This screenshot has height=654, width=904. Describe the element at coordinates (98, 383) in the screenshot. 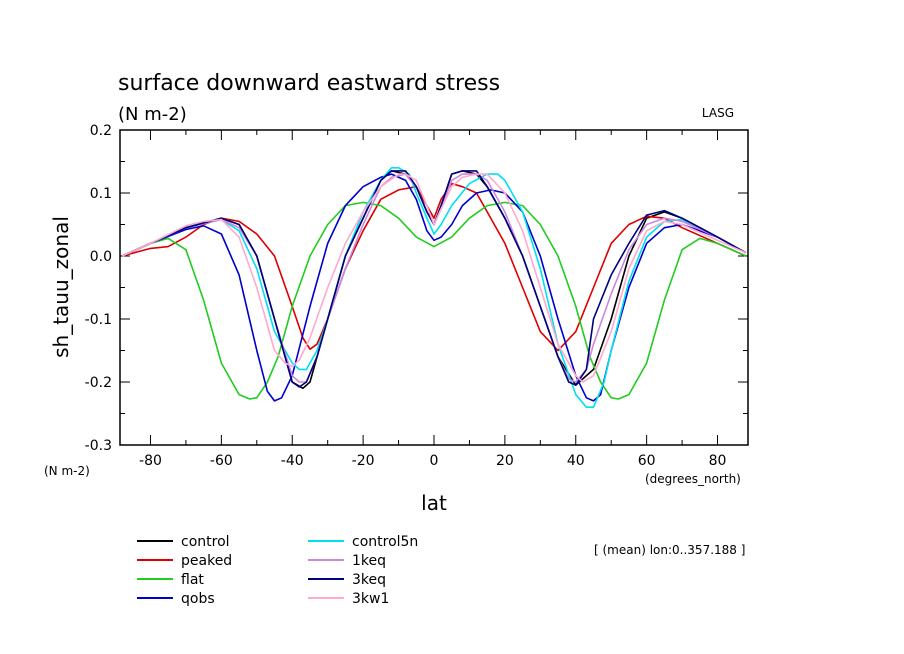

I see `y-tick-label: -0.2` at that location.